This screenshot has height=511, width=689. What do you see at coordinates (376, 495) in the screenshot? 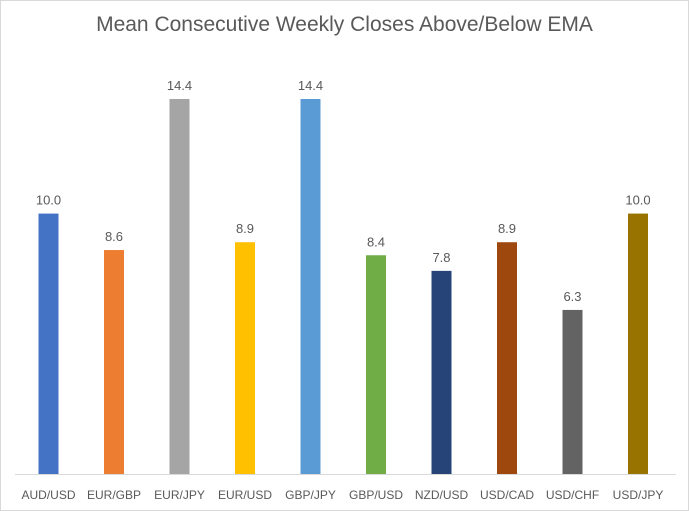
I see `x-tick-label: GBP/USD` at bounding box center [376, 495].